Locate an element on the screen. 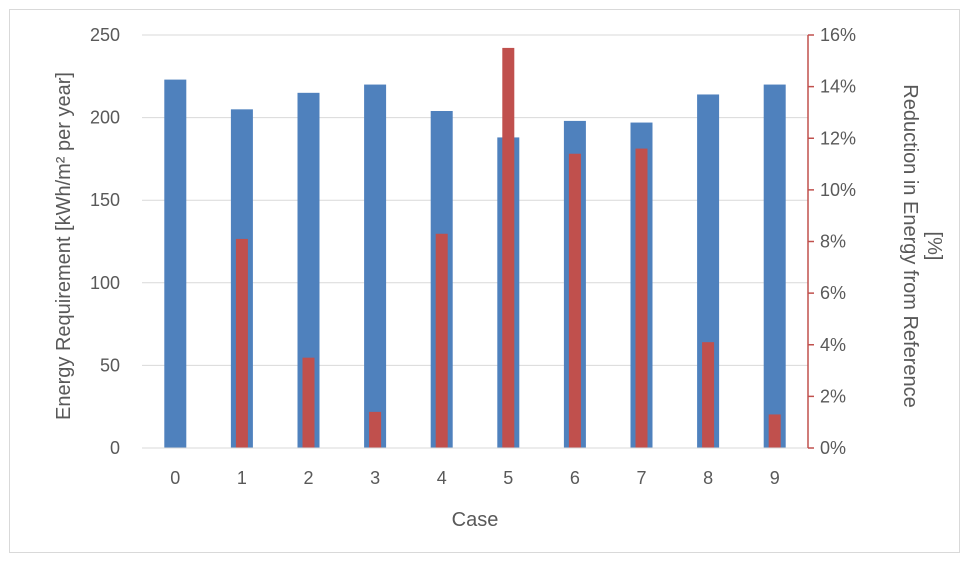 This screenshot has height=563, width=971. left-axis-tick-label: 100 is located at coordinates (105, 283).